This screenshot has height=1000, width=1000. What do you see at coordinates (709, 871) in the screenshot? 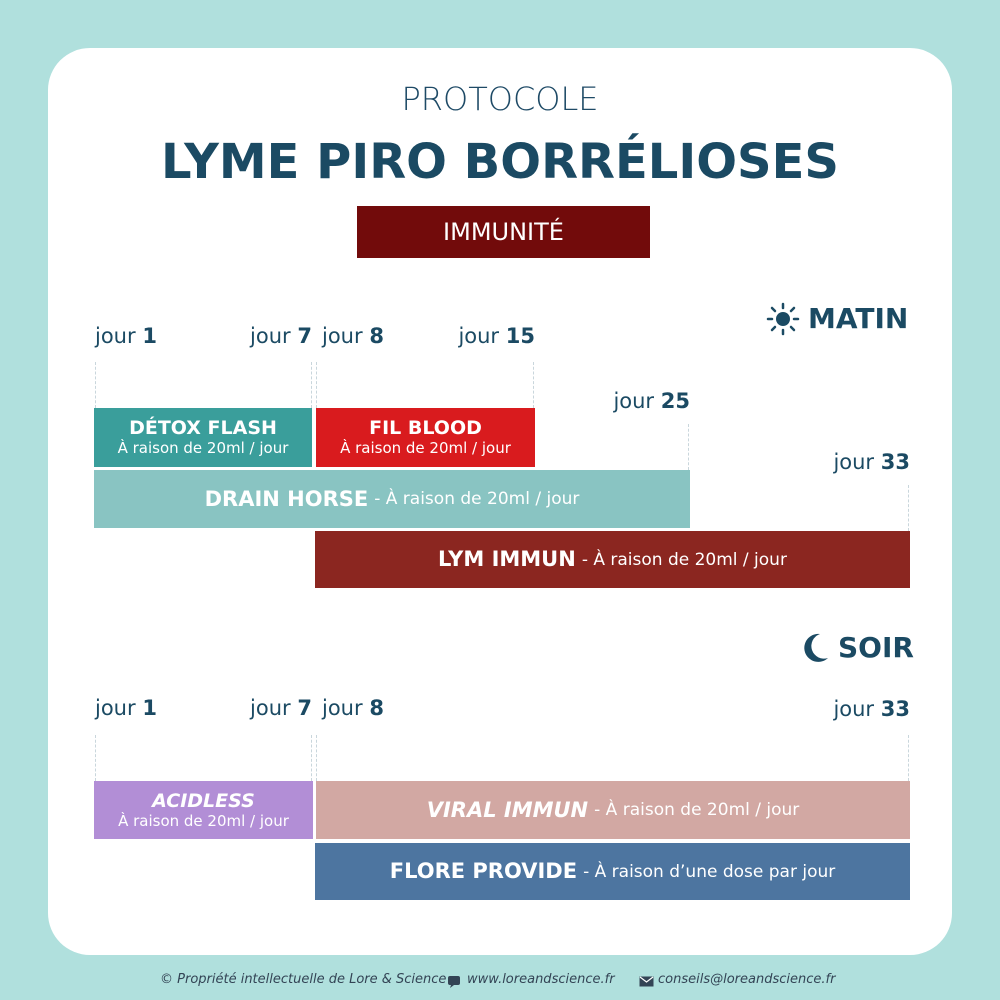
I see `bar-dose: - À raison d’une dose par jour` at bounding box center [709, 871].